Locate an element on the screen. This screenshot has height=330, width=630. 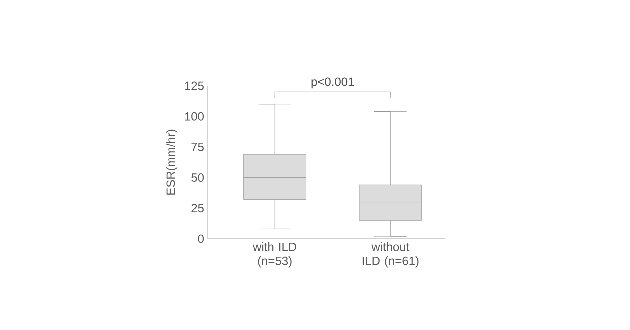
y-tick-label: 100 is located at coordinates (194, 116).